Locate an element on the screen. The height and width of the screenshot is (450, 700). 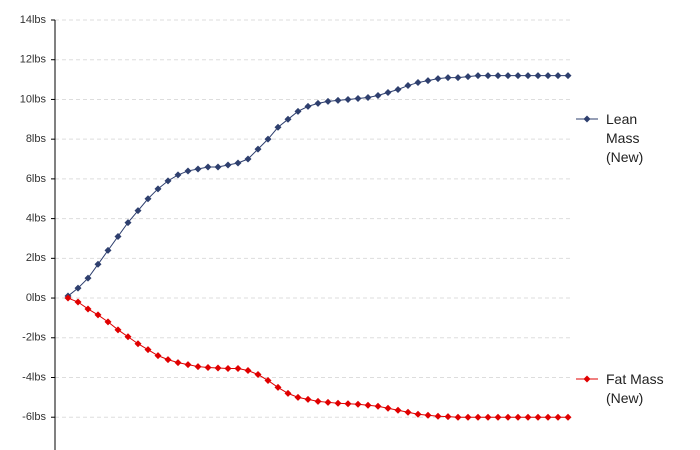
y-tick-label: 4lbs is located at coordinates (36, 219).